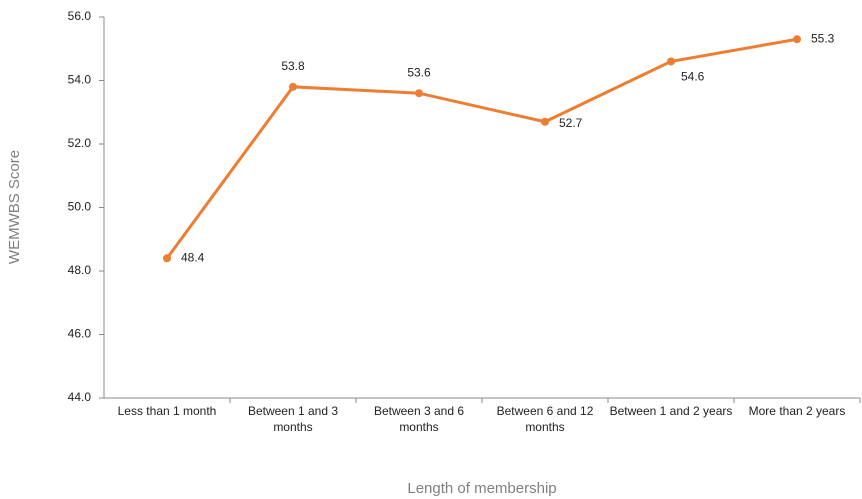 Image resolution: width=862 pixels, height=499 pixels. I want to click on y-tick-label: 48.0, so click(80, 270).